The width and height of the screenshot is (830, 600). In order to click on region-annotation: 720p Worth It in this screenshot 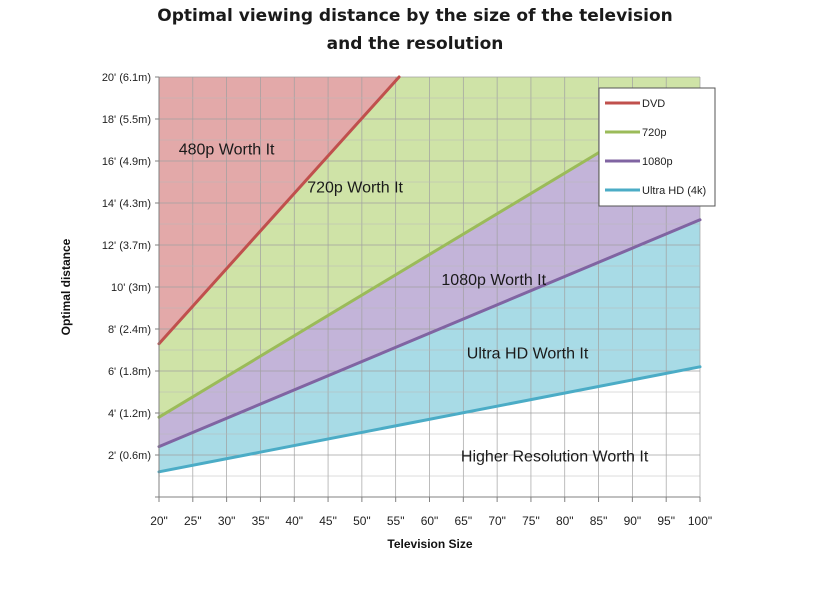, I will do `click(355, 188)`.